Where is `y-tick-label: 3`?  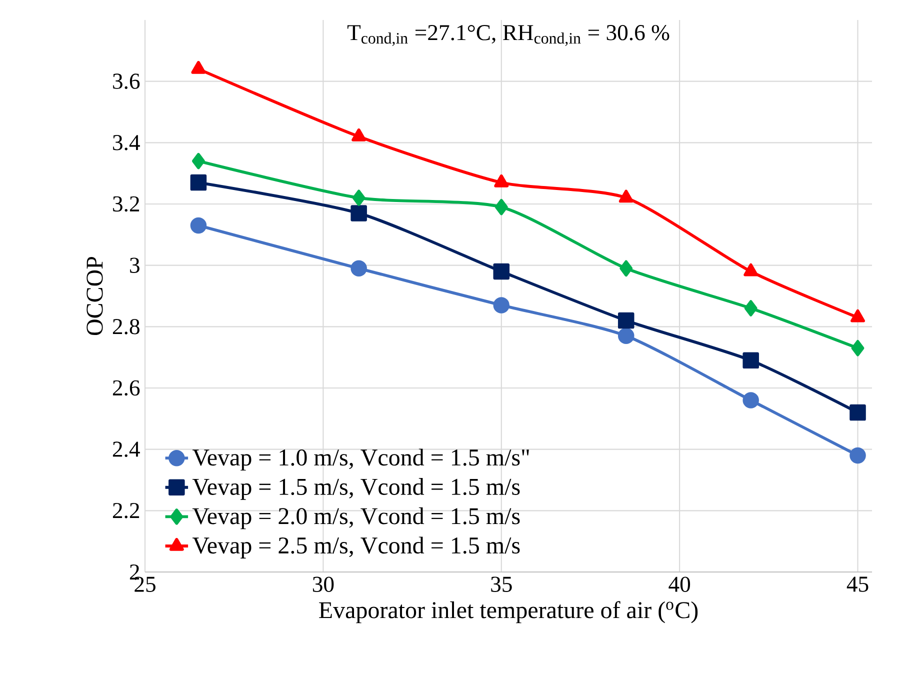
y-tick-label: 3 is located at coordinates (135, 265).